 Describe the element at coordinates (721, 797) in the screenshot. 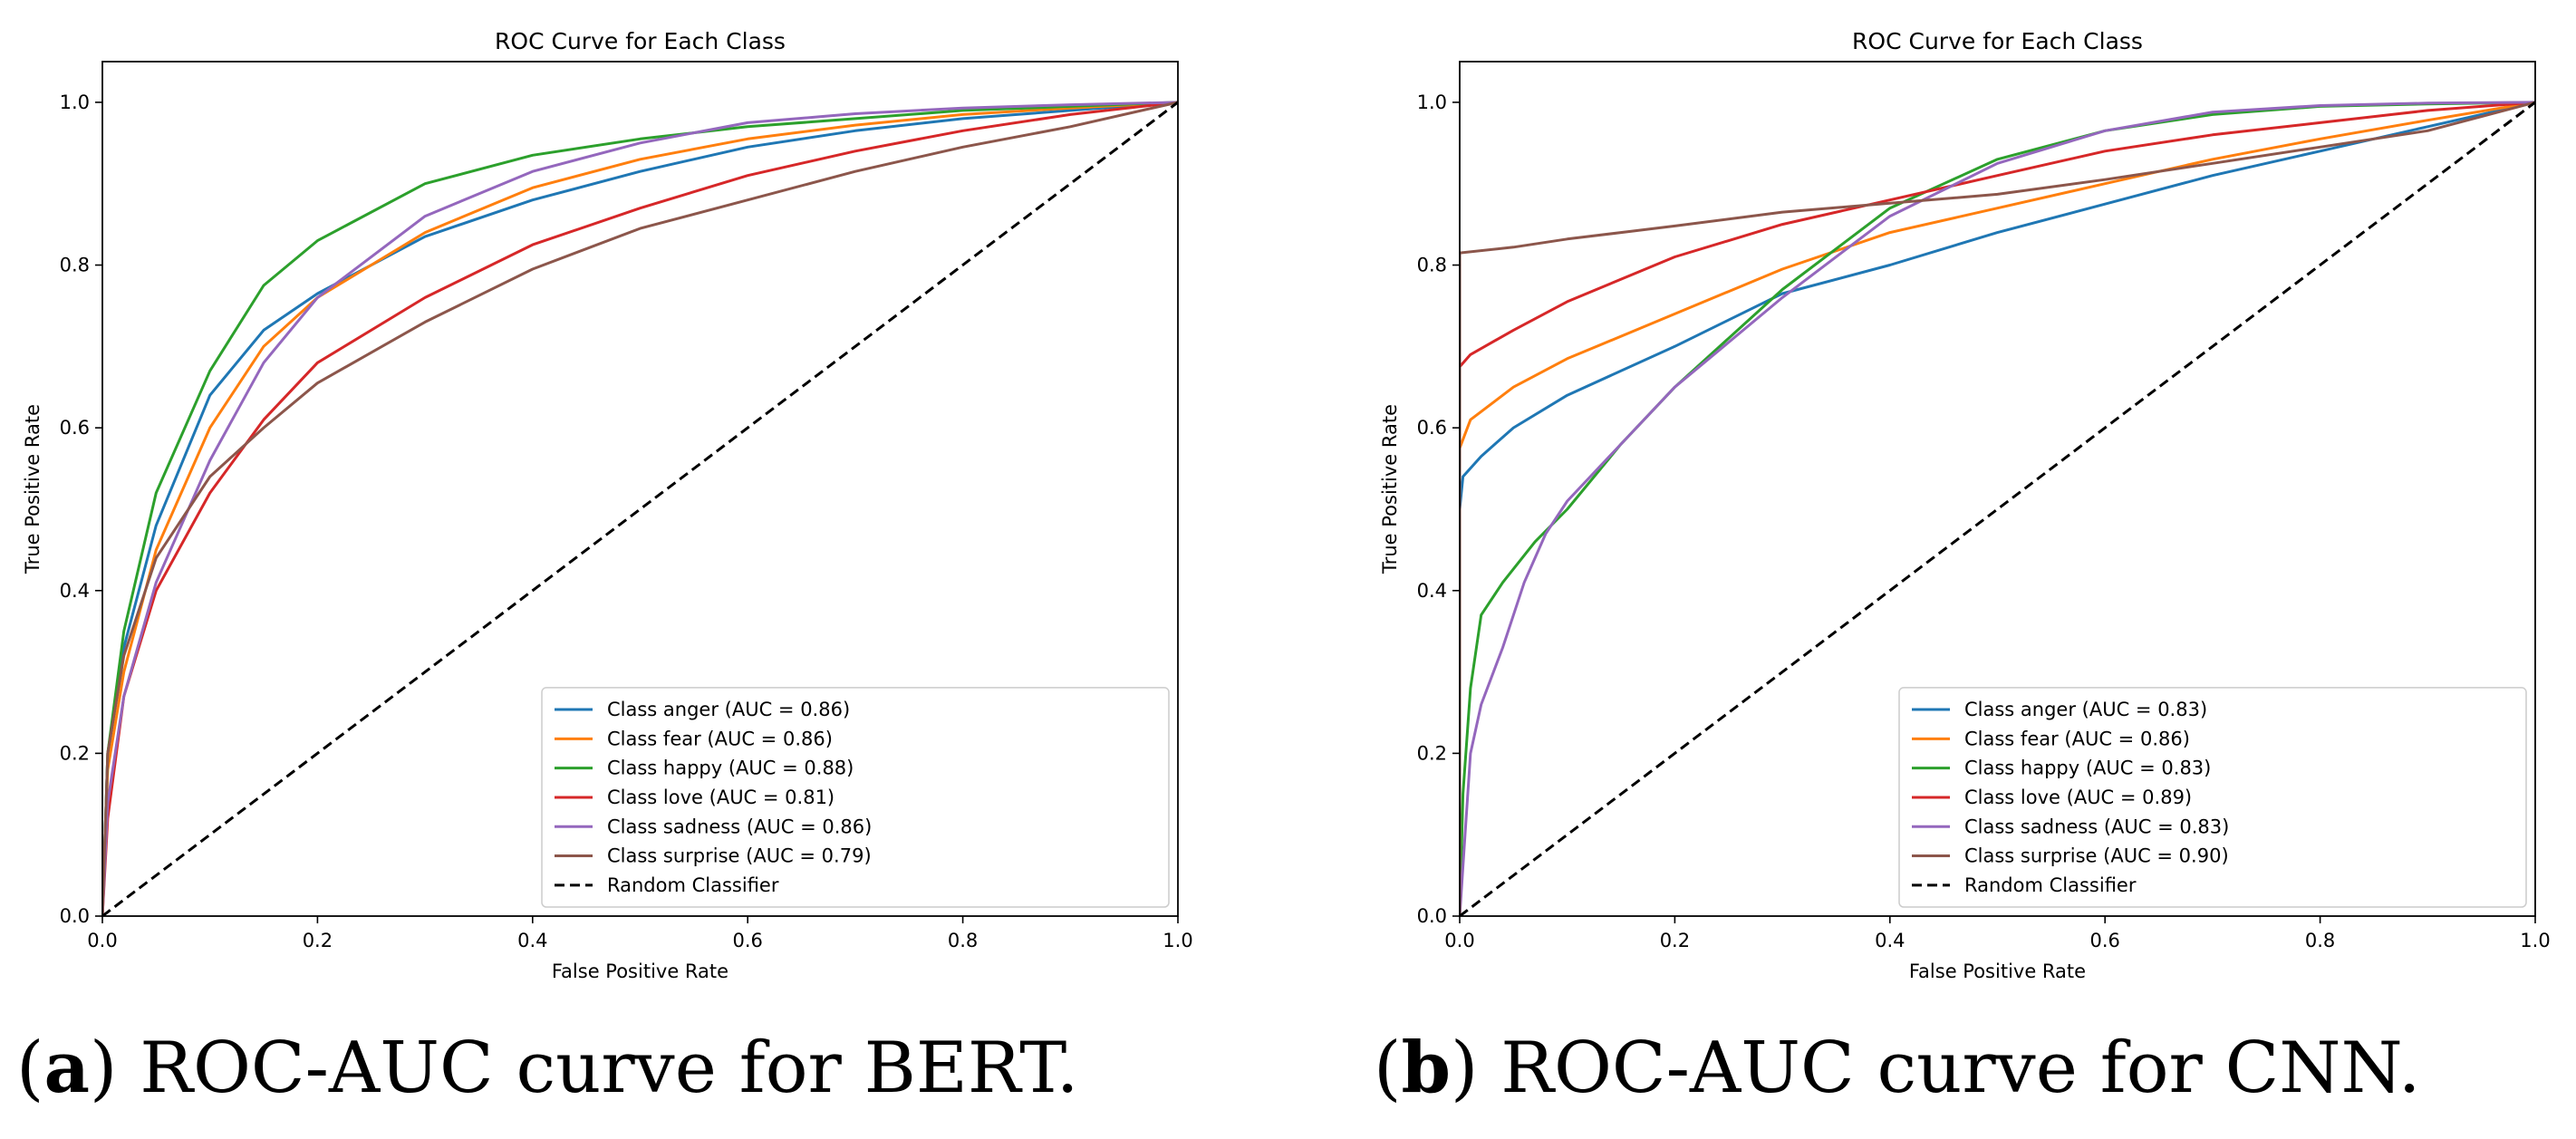

I see `legend-label-love: Class love (AUC = 0.81)` at that location.